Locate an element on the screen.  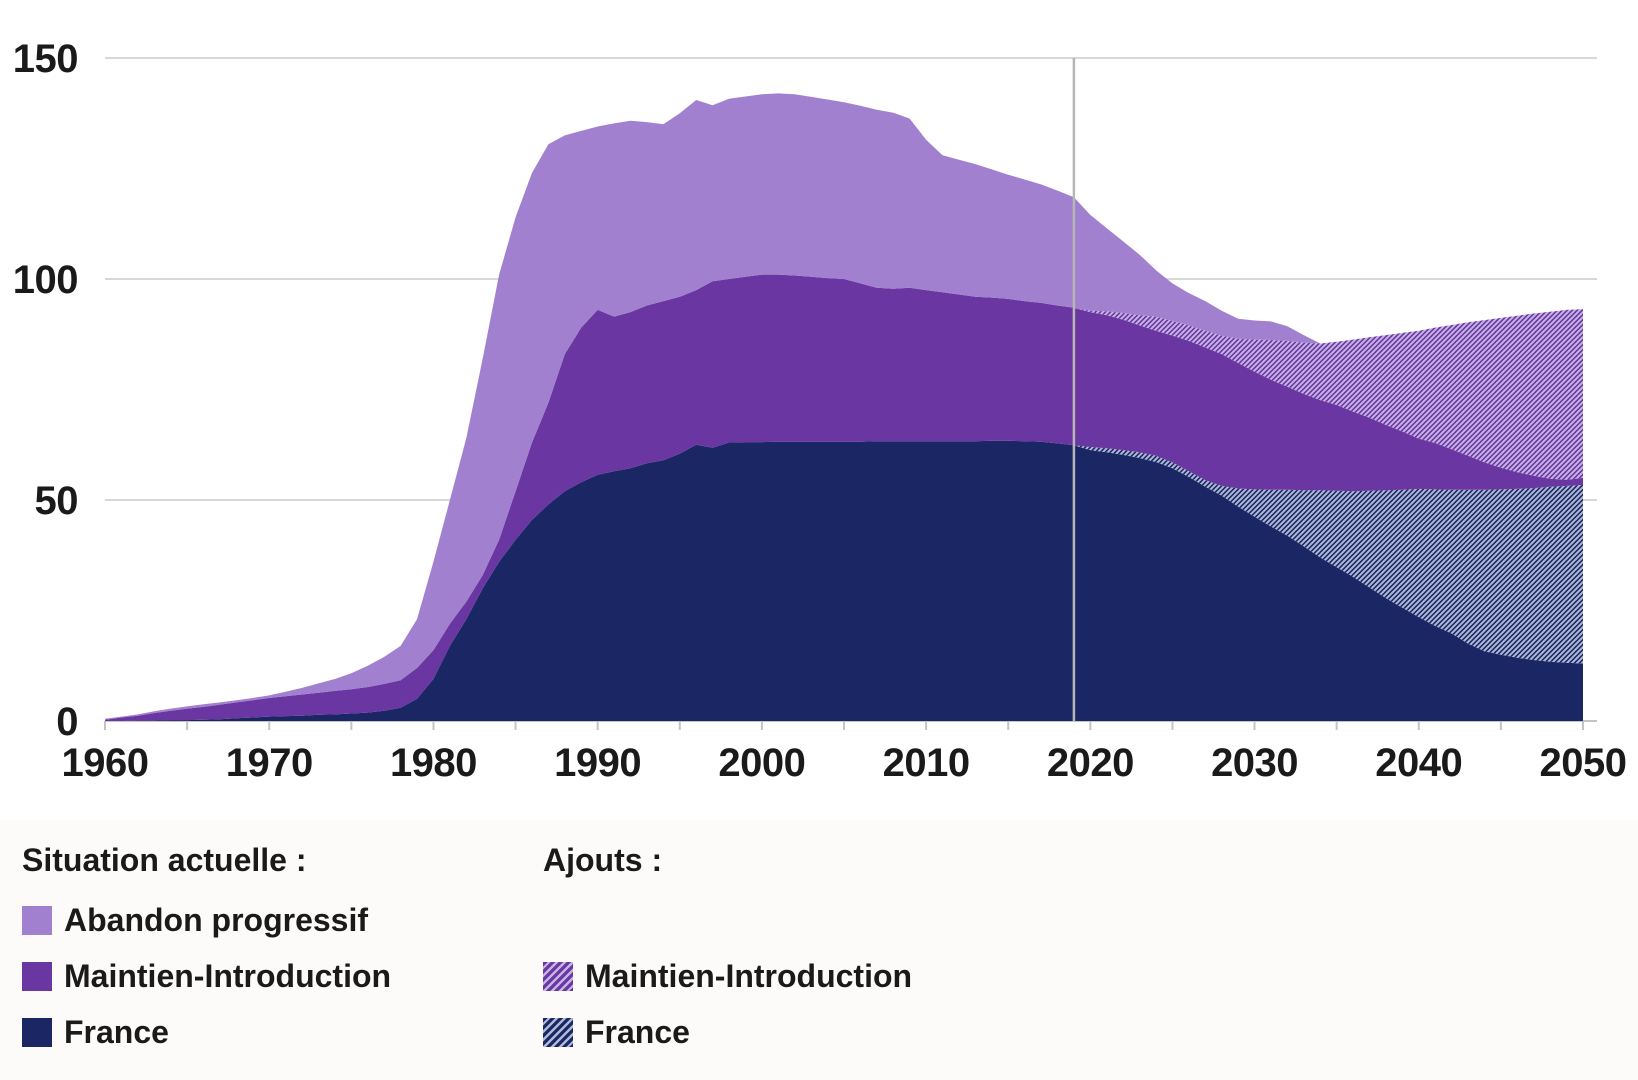
maintien-introduction-swatch-icon is located at coordinates (37, 976).